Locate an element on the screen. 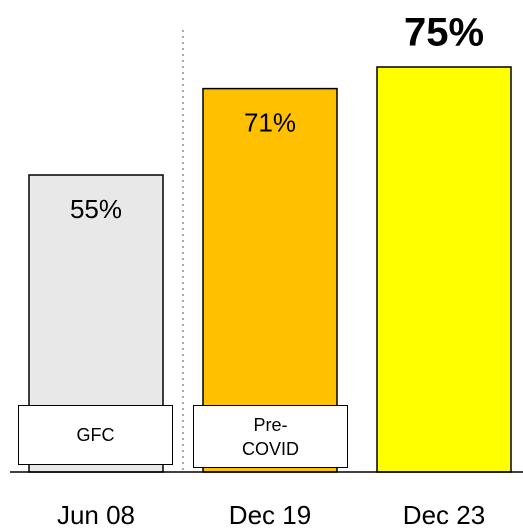 This screenshot has width=523, height=532. value-label: 71% is located at coordinates (270, 122).